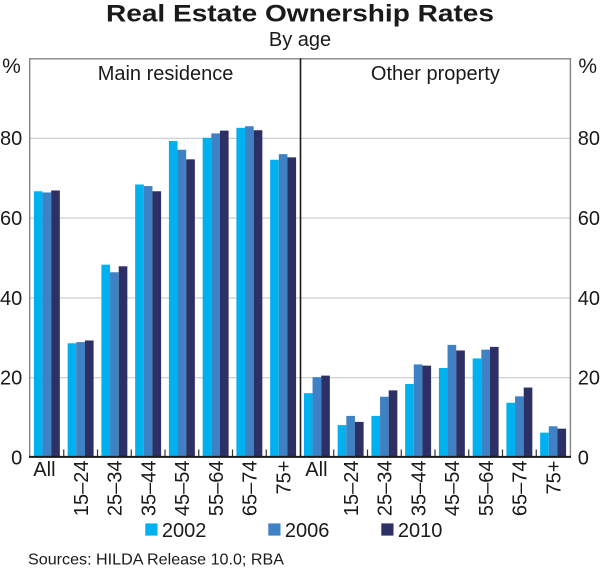  What do you see at coordinates (166, 74) in the screenshot?
I see `svg-text: Main residence` at bounding box center [166, 74].